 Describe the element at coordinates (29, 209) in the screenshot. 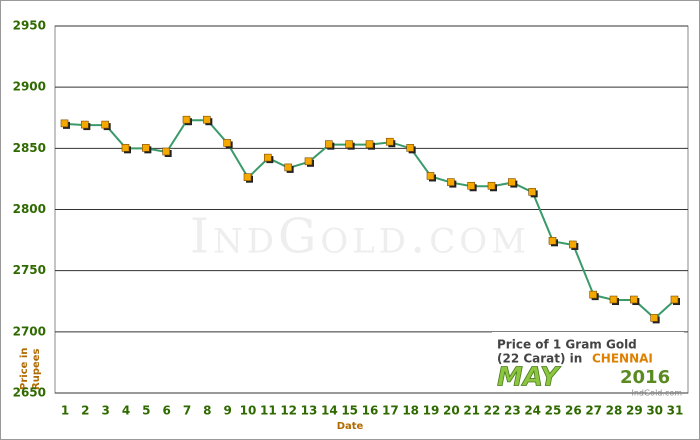

I see `y-tick-label: 2800` at that location.